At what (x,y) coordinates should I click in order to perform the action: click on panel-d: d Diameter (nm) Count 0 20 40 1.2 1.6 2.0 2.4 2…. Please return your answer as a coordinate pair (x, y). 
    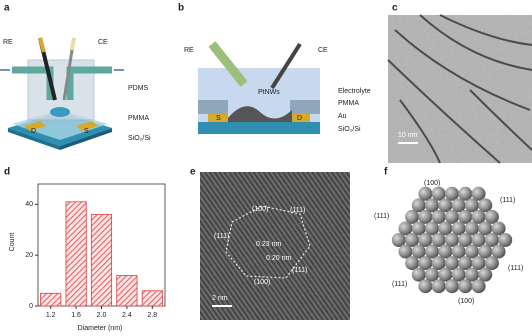
    Looking at the image, I should click on (85, 249).